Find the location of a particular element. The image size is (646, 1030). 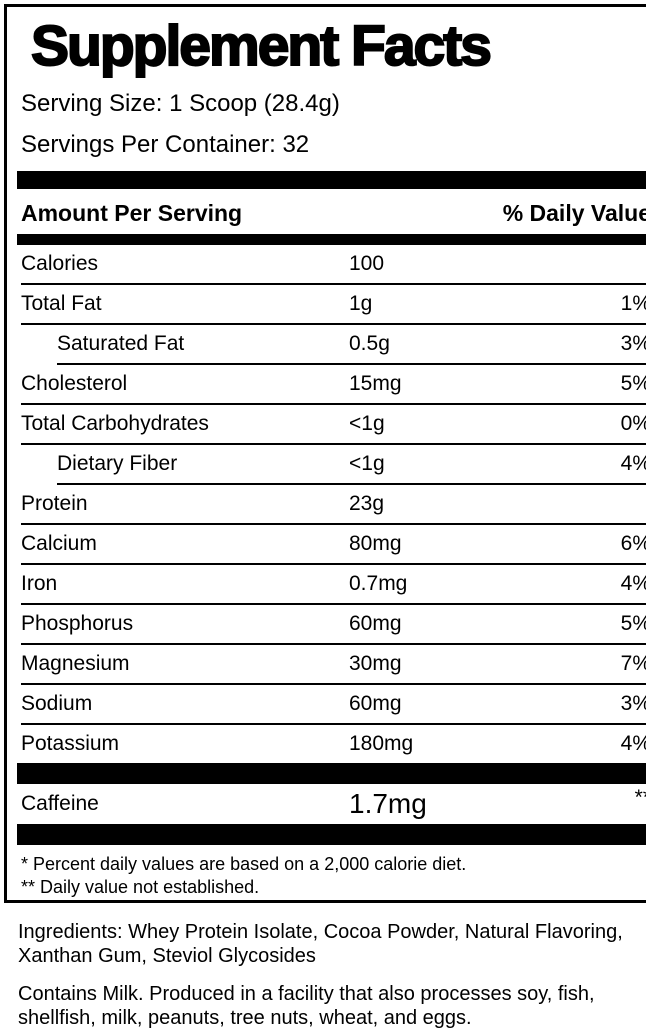

table-row: Dietary Fiber <1g 4% is located at coordinates (333, 464).